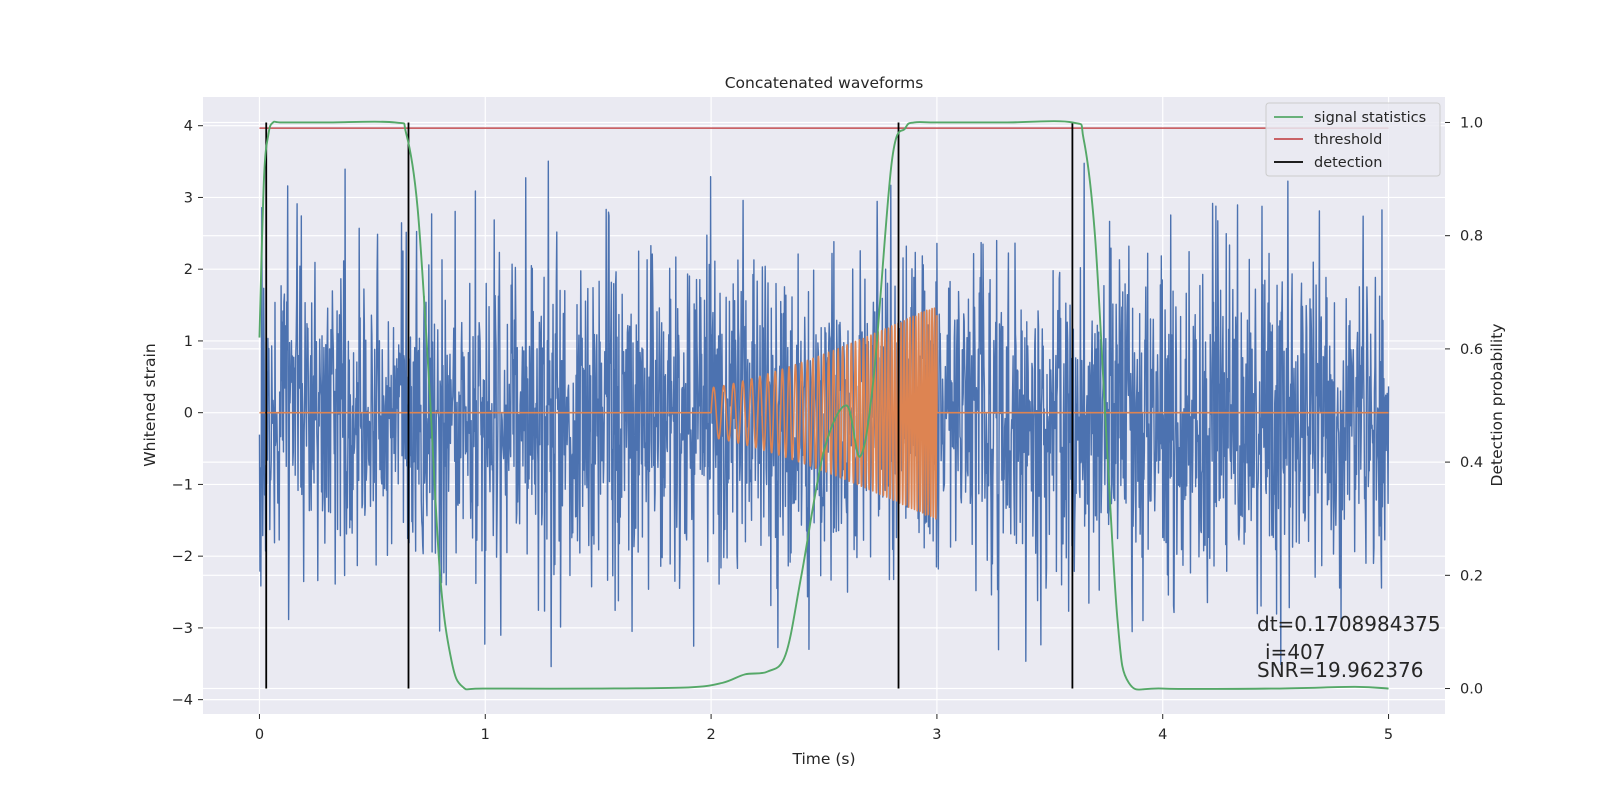 This screenshot has width=1600, height=800. Describe the element at coordinates (182, 485) in the screenshot. I see `y-tick-label: −1` at that location.